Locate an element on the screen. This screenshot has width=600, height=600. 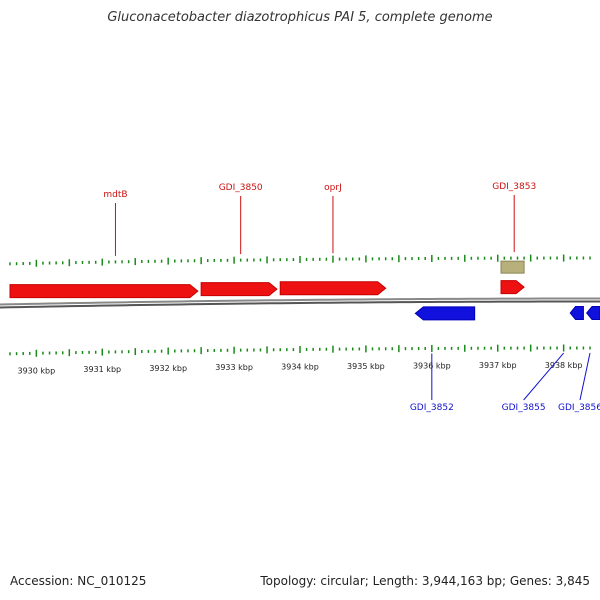
gene-label: GDI_3852 is located at coordinates (432, 408).